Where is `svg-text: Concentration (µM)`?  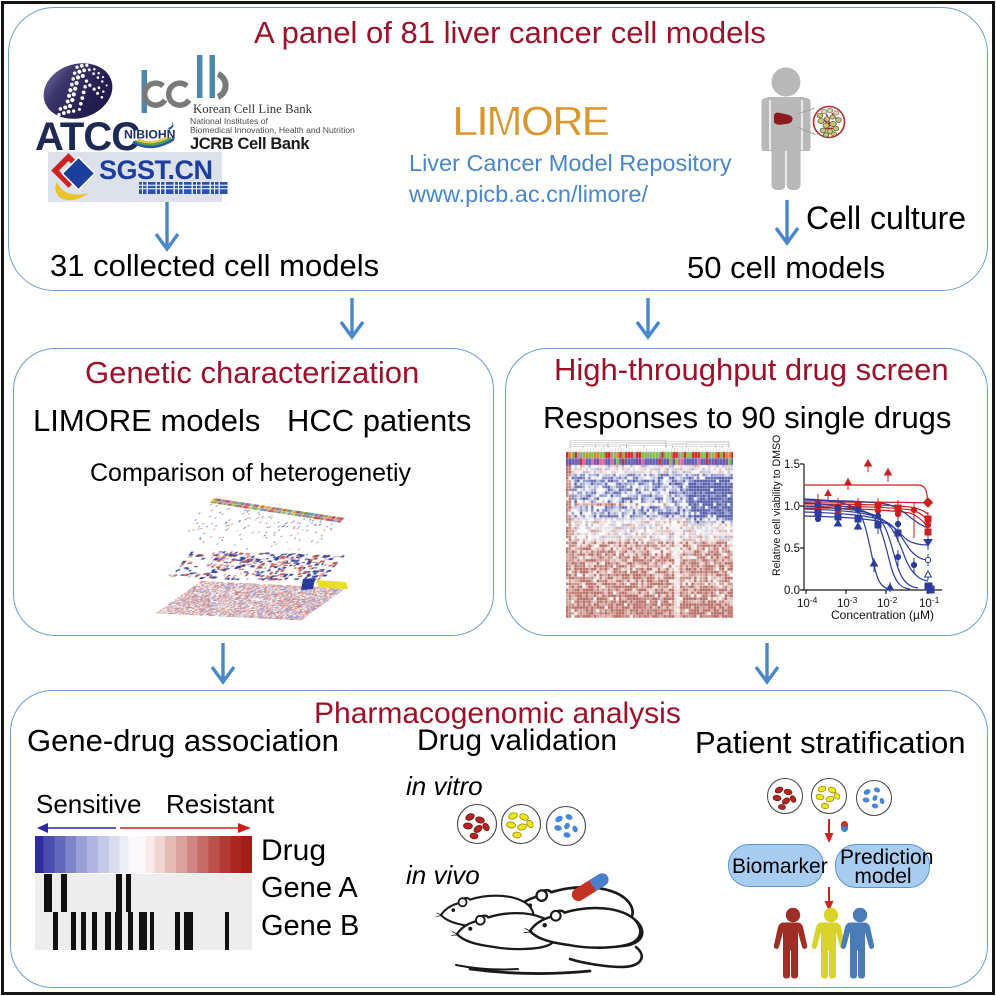 svg-text: Concentration (µM) is located at coordinates (882, 615).